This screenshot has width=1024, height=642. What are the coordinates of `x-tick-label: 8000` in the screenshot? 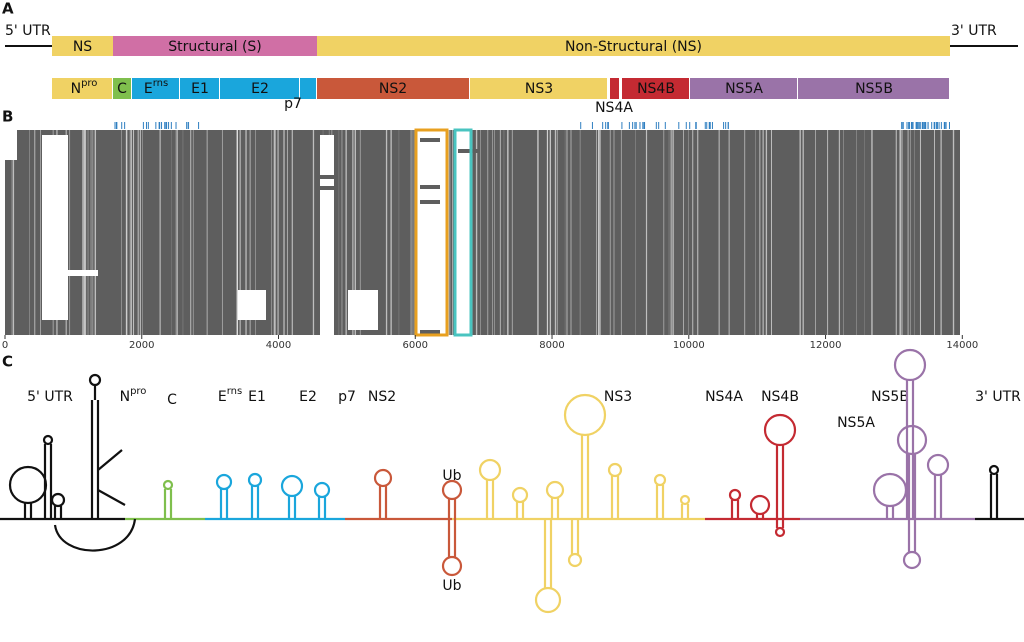 It's located at (551, 345).